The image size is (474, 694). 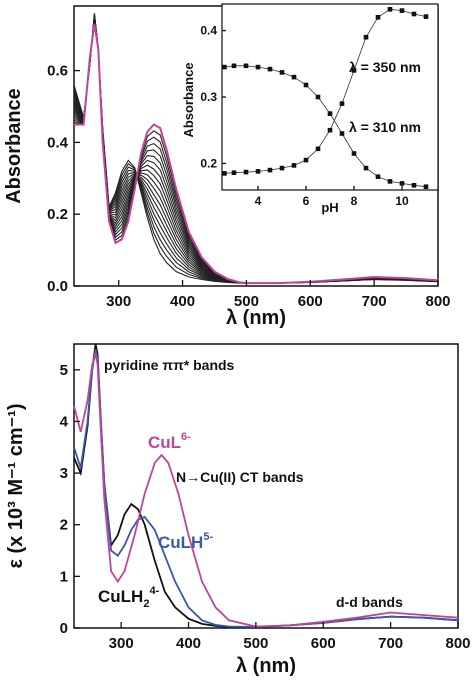 I want to click on top-x-axis-label: λ (nm), so click(x=256, y=318).